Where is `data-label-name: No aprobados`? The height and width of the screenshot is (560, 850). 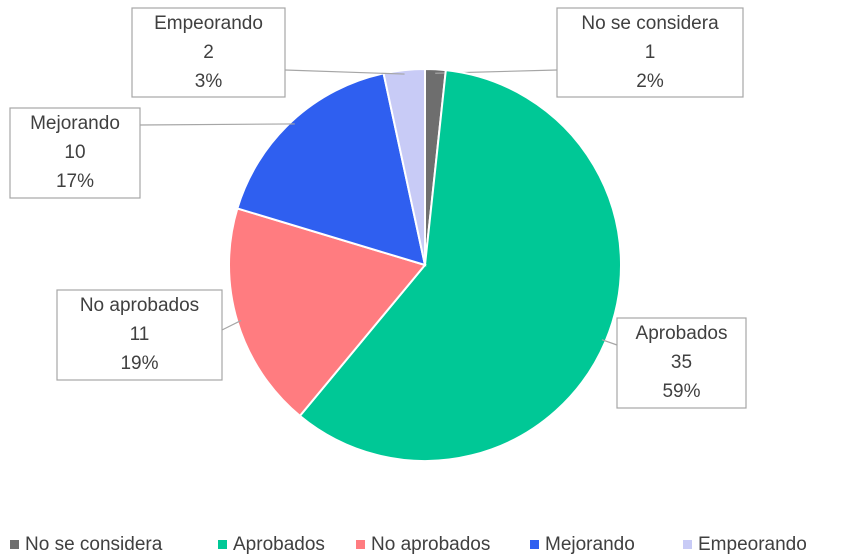
data-label-name: No aprobados is located at coordinates (139, 305).